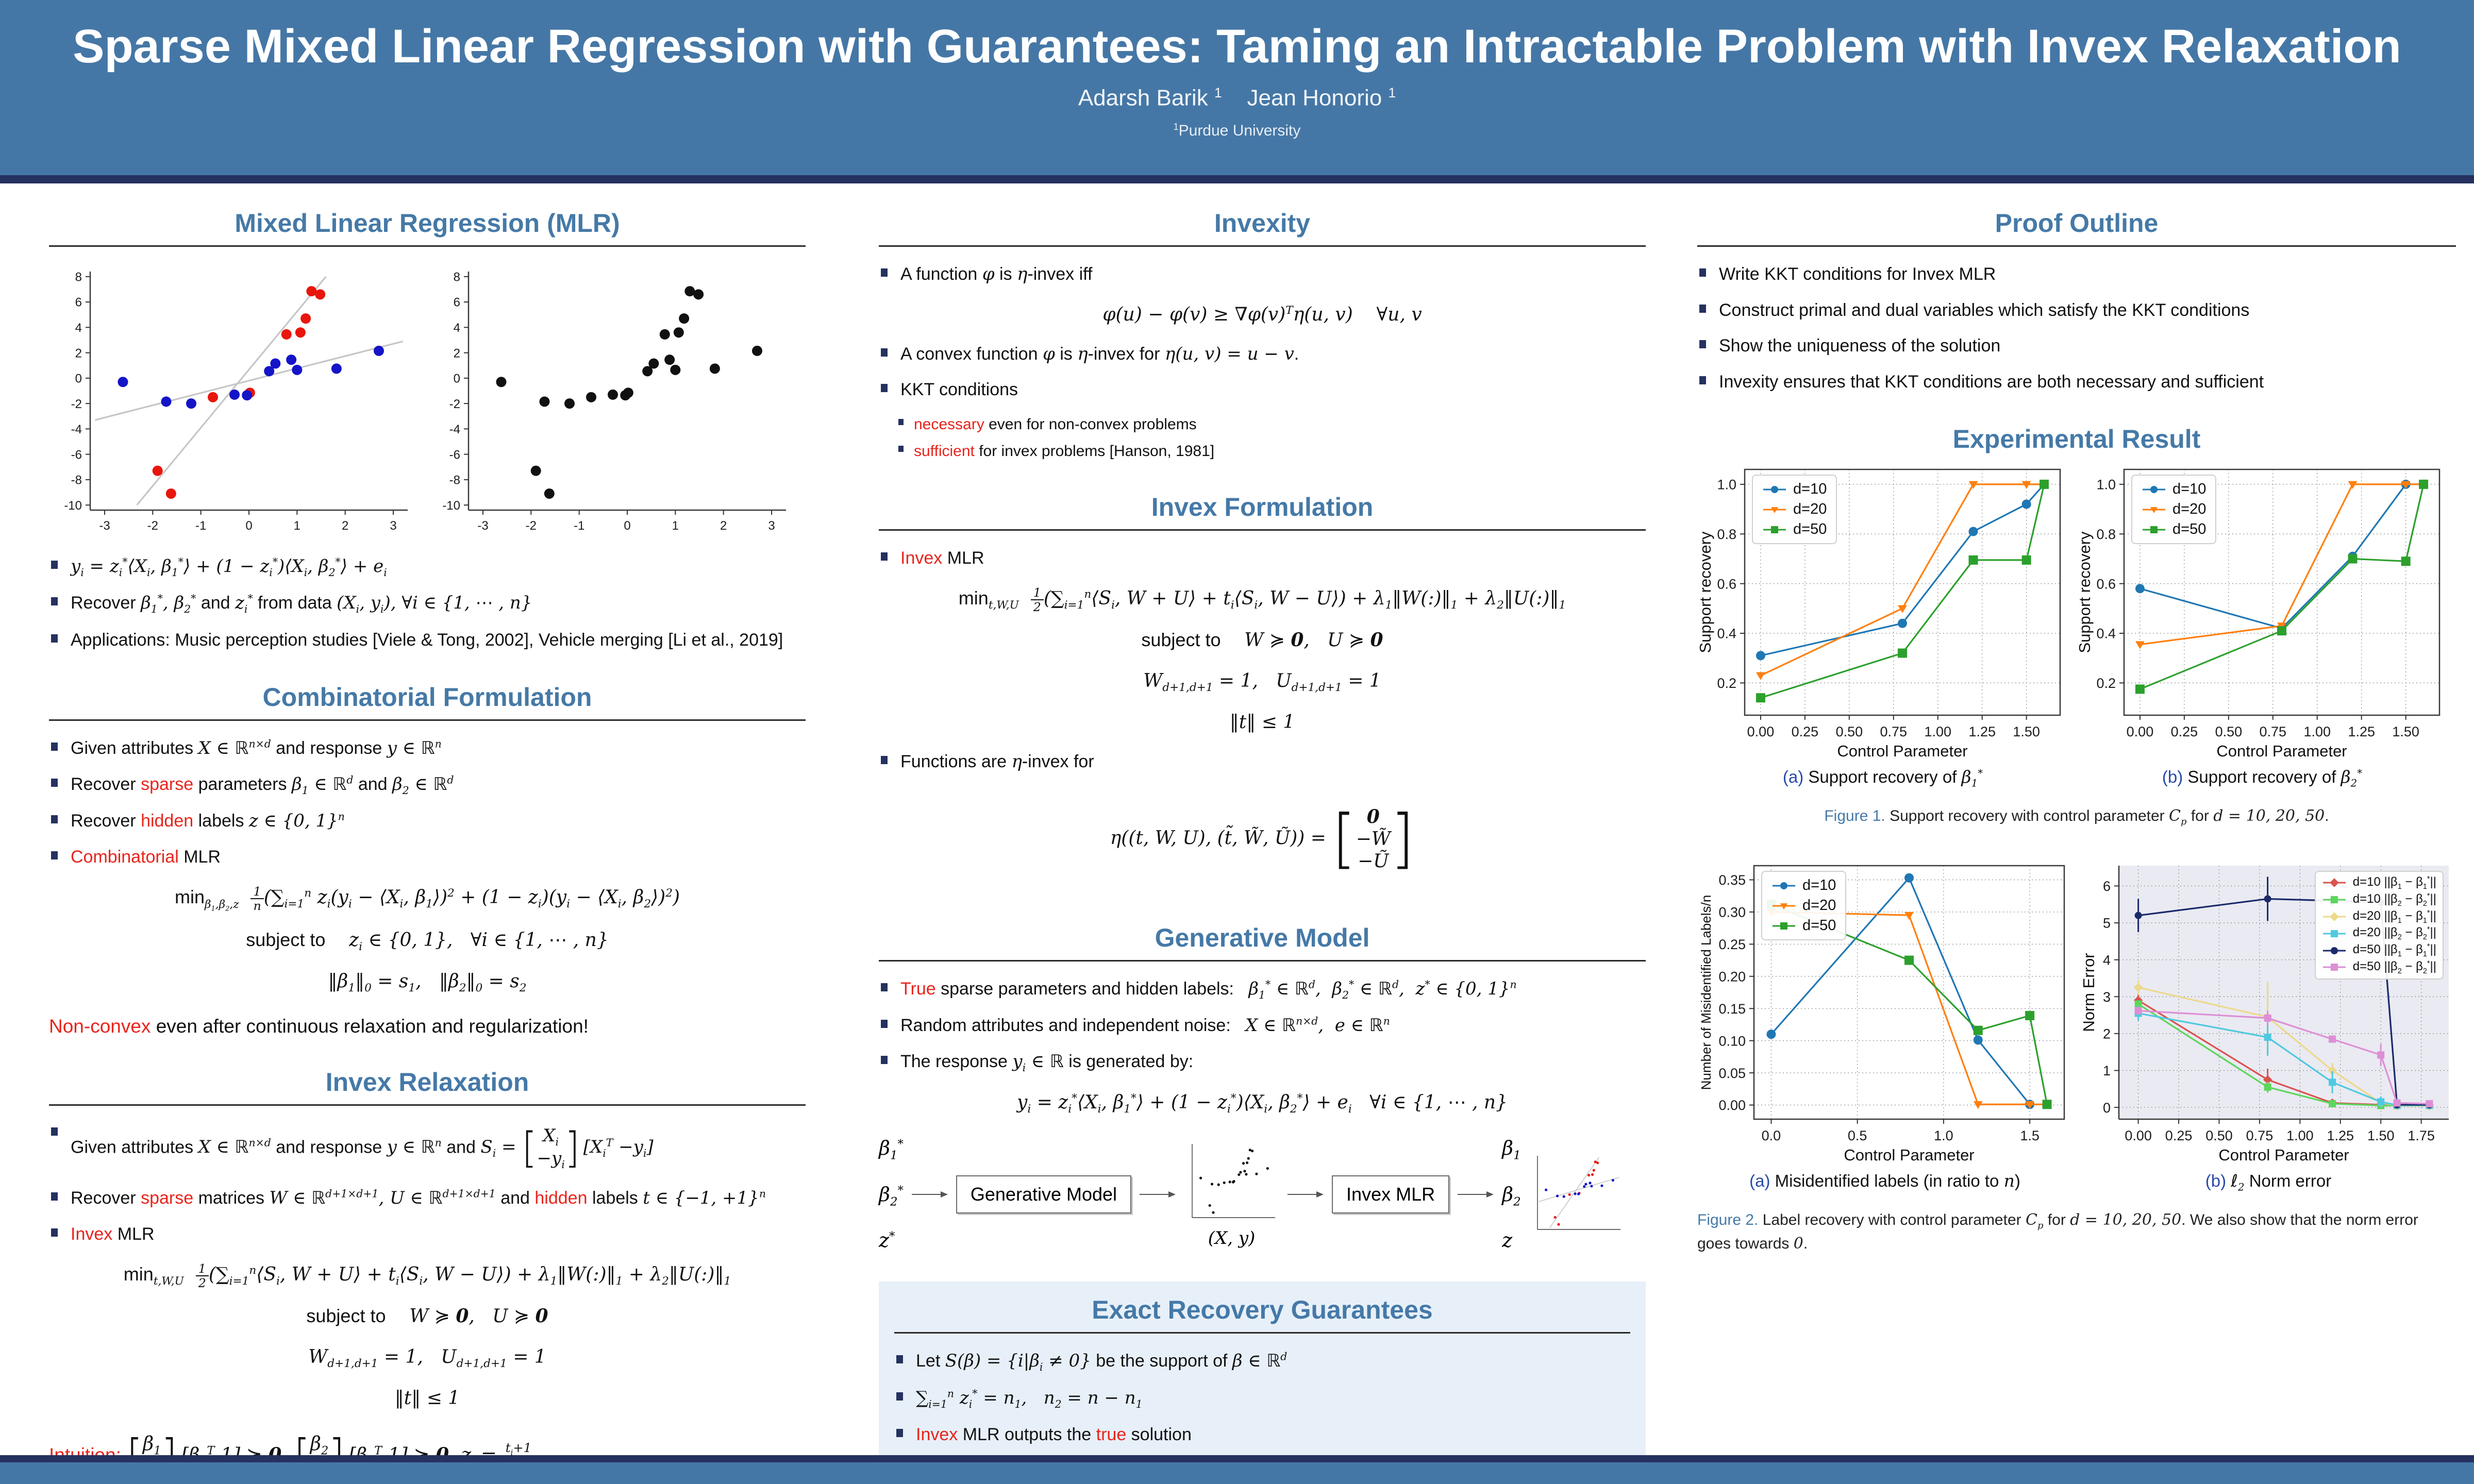 Image resolution: width=2474 pixels, height=1484 pixels. I want to click on diagram-input-stack: β1* β2* z*, so click(891, 1194).